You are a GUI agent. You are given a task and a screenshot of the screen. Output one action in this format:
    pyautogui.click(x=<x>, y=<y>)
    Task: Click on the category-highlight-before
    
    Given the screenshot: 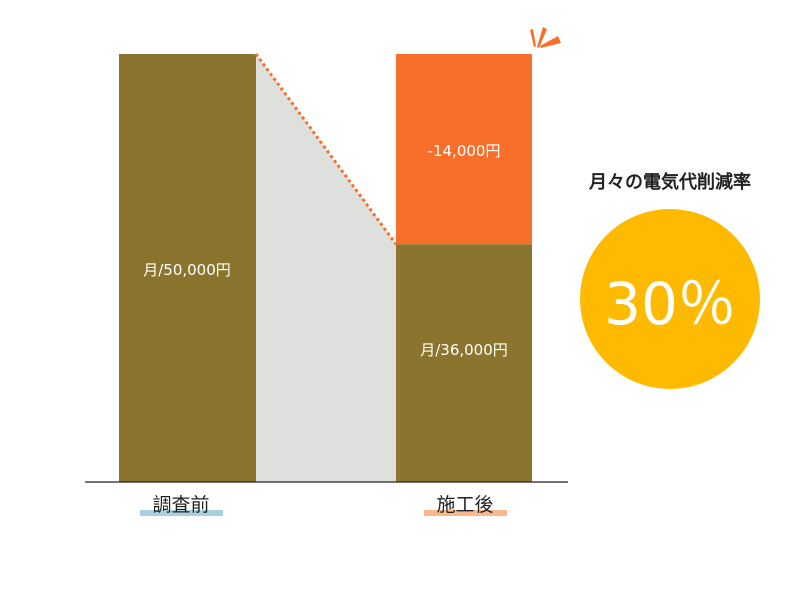 What is the action you would take?
    pyautogui.click(x=181, y=513)
    